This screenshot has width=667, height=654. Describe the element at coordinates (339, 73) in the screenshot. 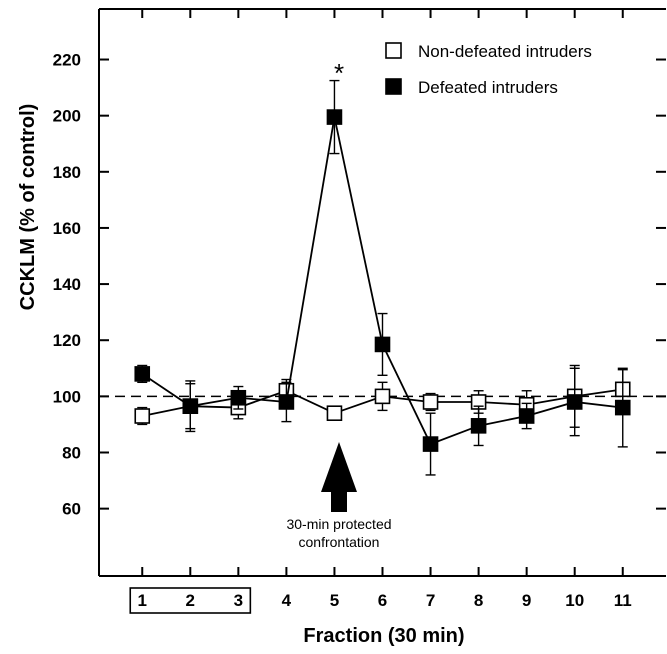

I see `significance-star: *` at that location.